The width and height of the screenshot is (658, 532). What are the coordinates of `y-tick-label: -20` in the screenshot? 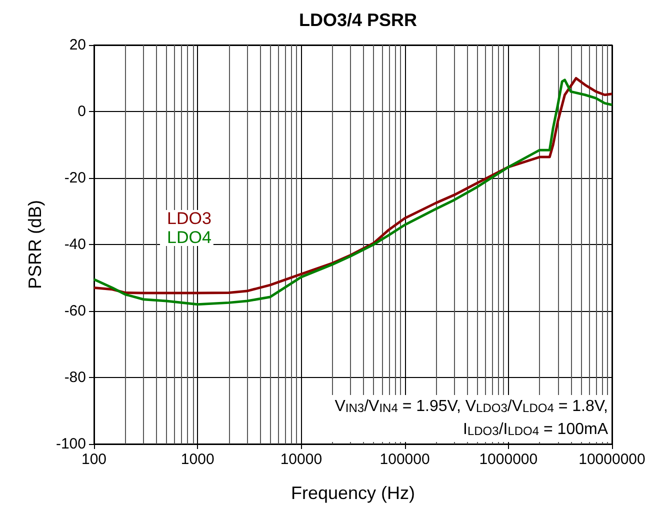 It's located at (75, 178).